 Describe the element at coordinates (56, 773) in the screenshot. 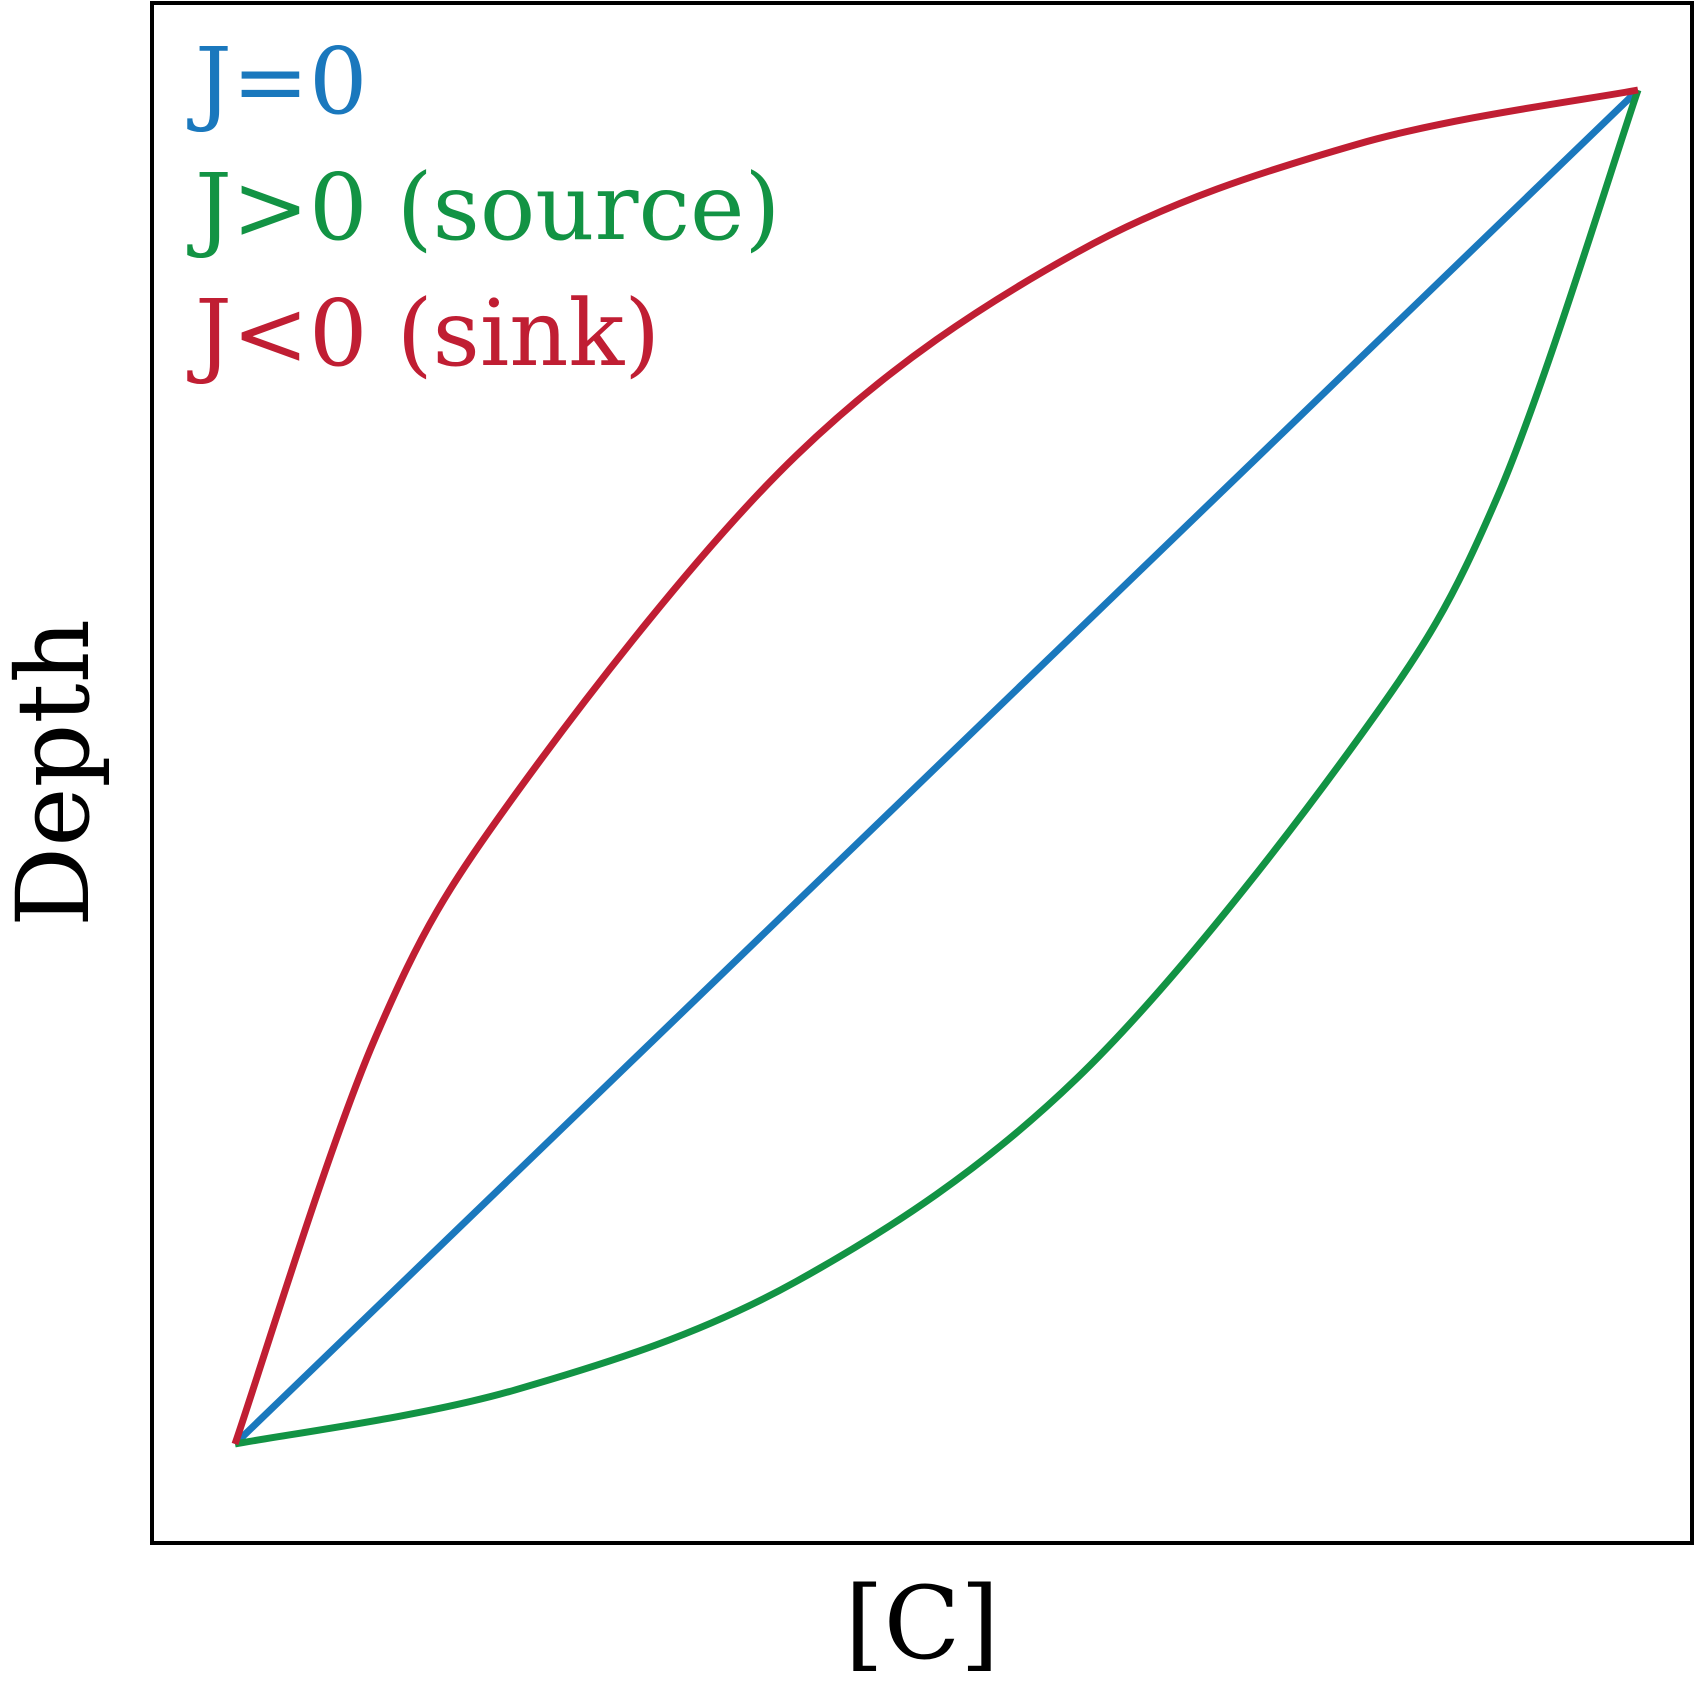

I see `y-axis-label: Depth` at that location.